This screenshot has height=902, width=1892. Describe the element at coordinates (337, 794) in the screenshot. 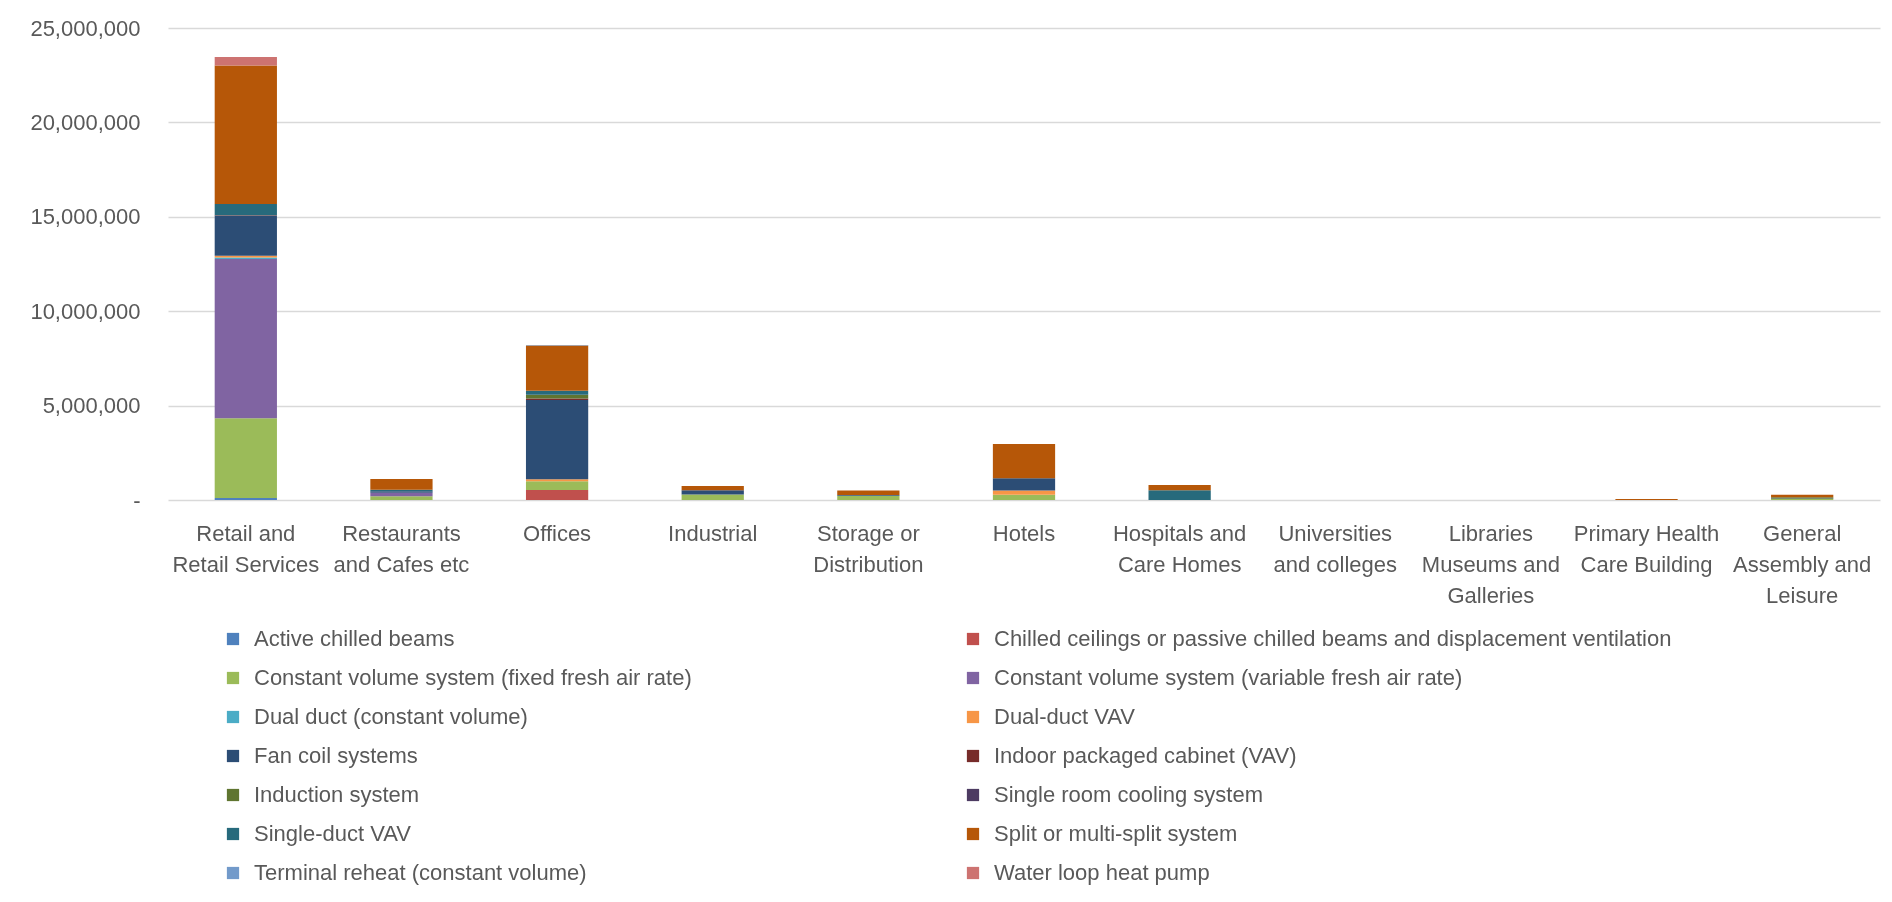

I see `legend-label: Induction system` at that location.